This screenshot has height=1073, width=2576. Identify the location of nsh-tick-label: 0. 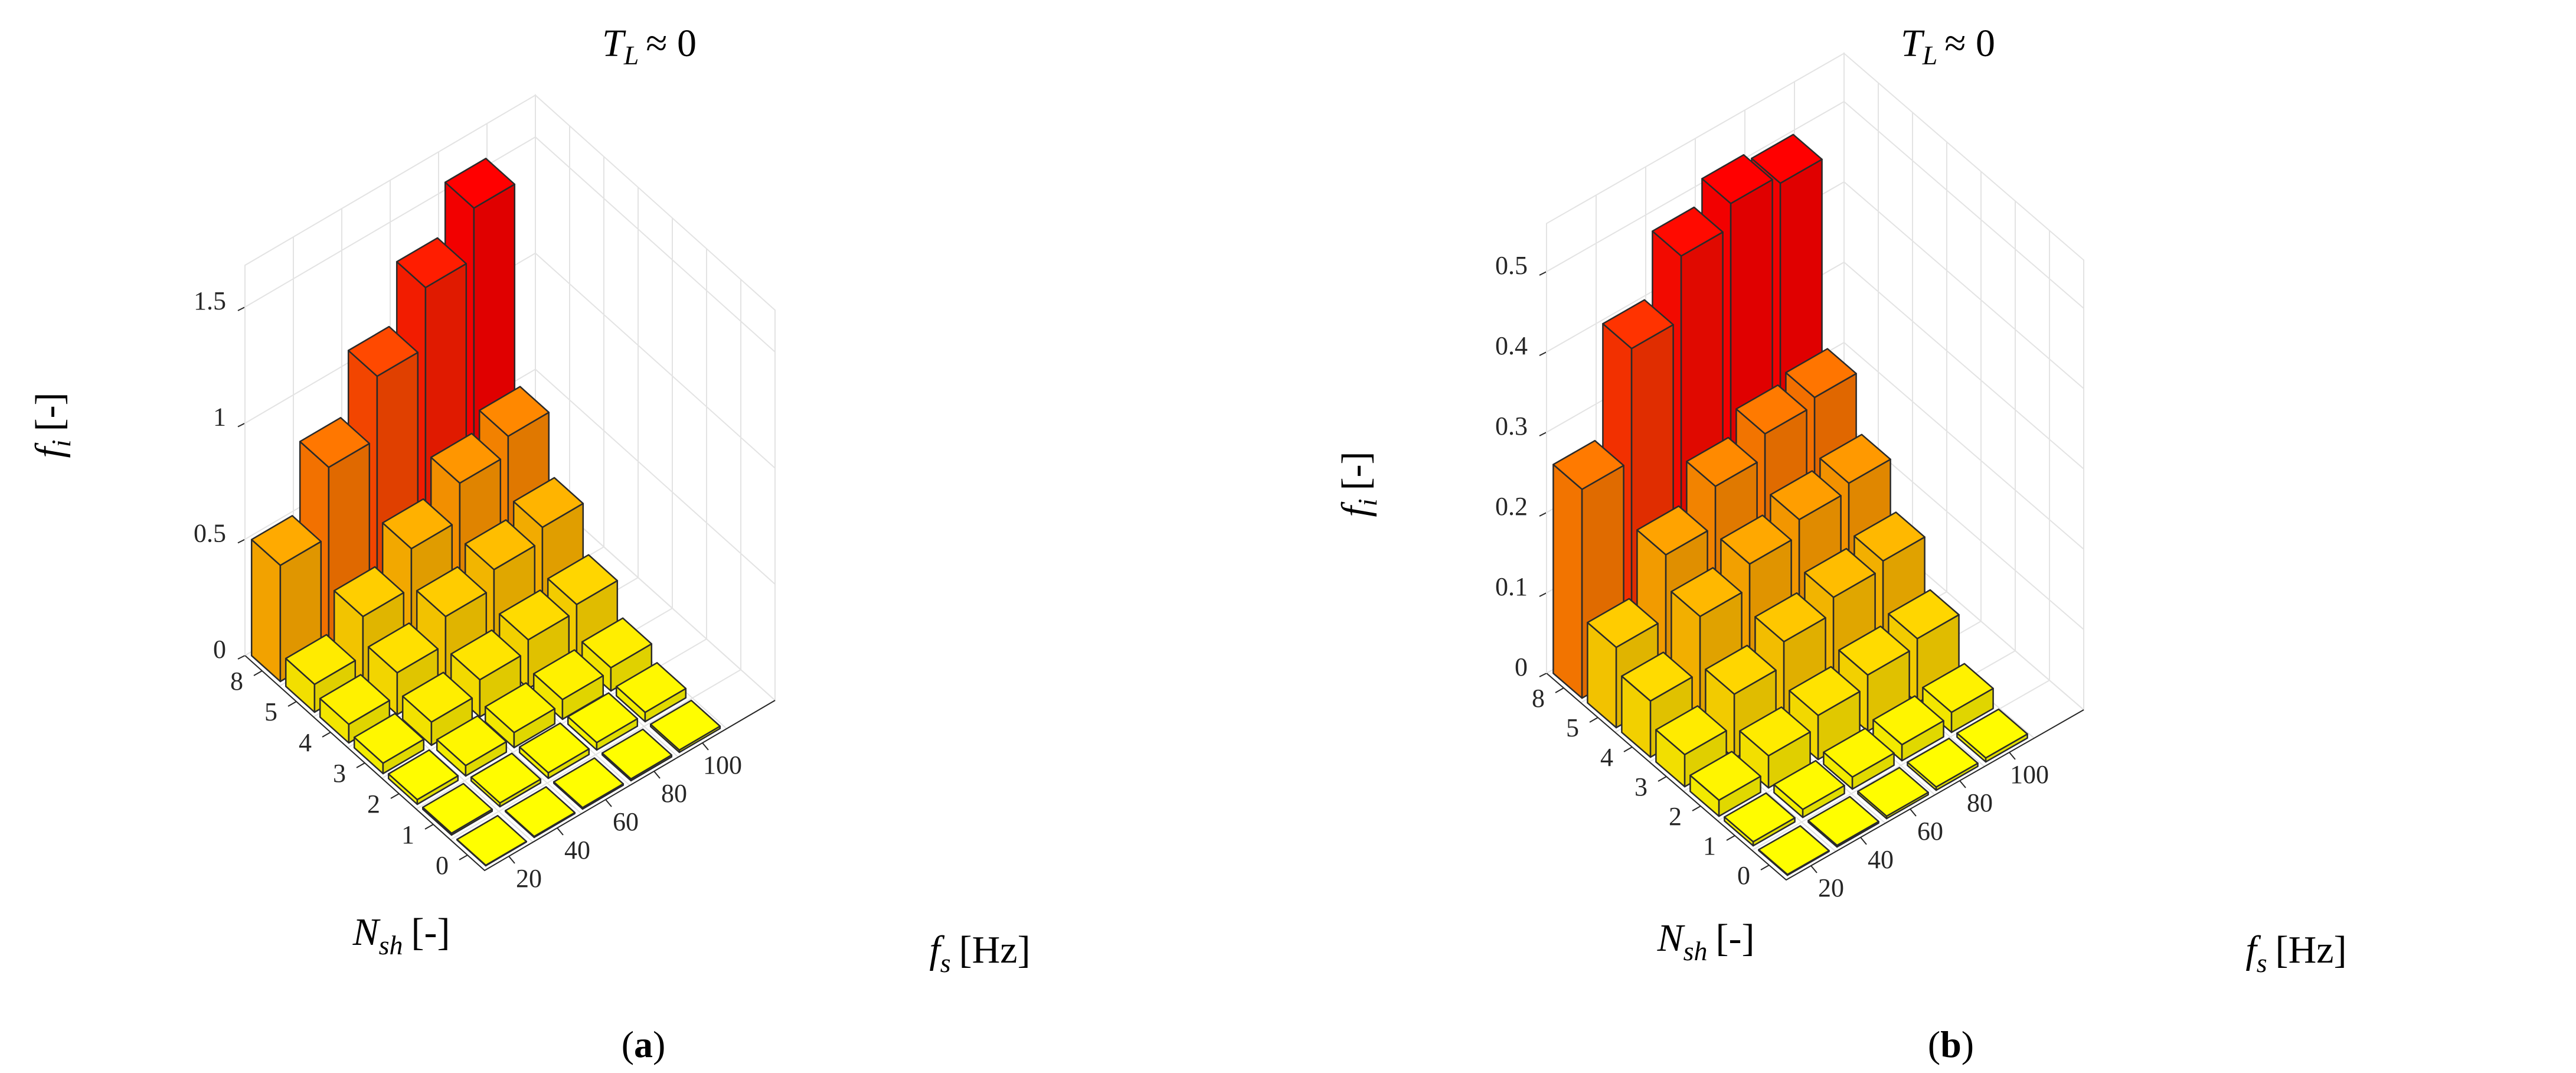
(1743, 875).